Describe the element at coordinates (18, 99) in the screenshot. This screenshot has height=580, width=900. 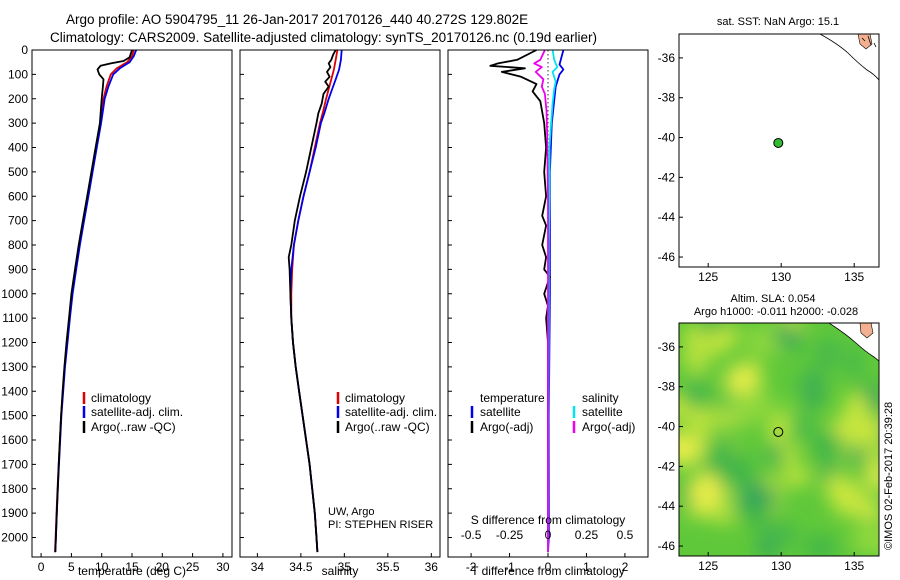
I see `y-tick-label: 200` at that location.